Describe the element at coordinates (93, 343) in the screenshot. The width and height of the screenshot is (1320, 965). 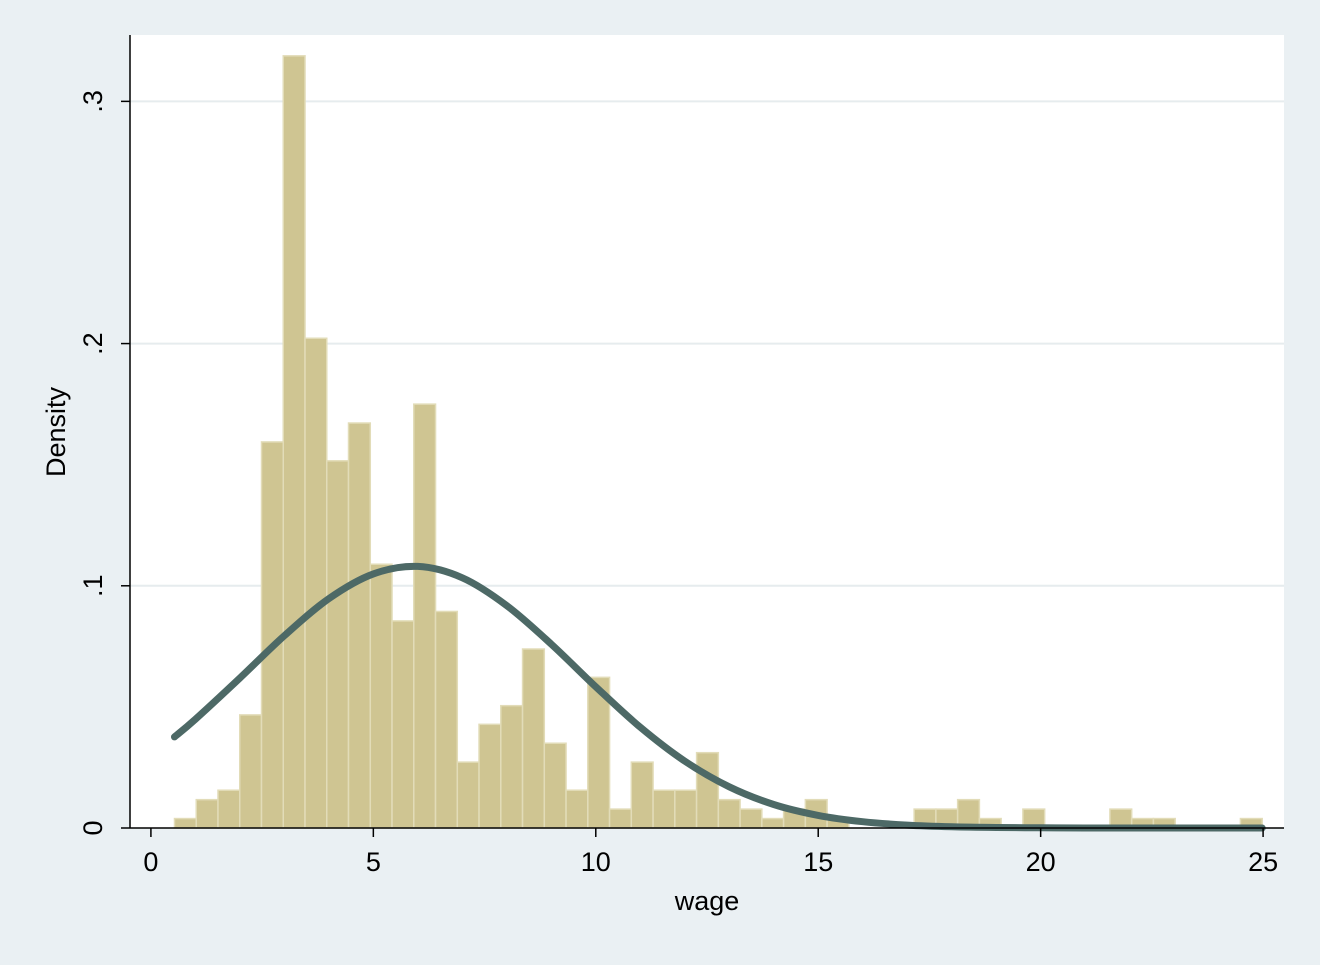
I see `y-tick-label: .2` at that location.